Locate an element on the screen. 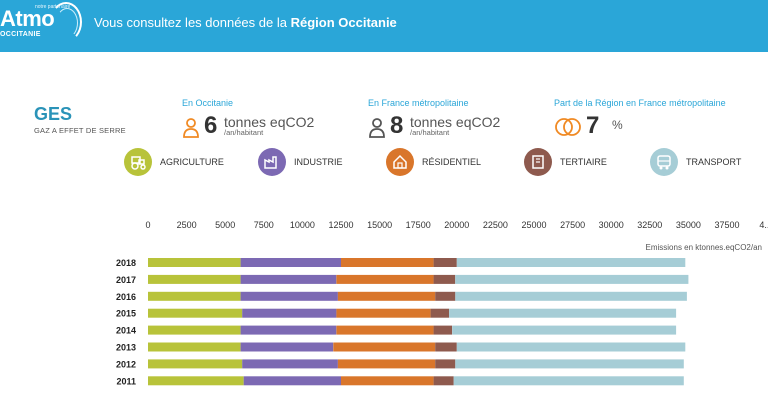  stat-value: 7 is located at coordinates (593, 125).